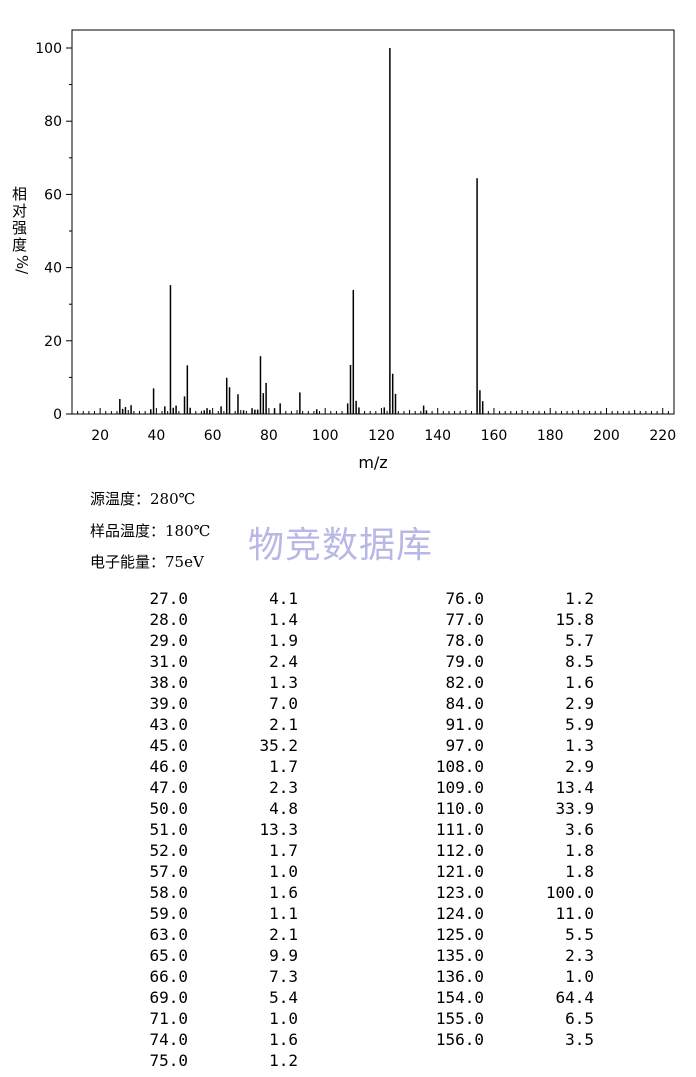  Describe the element at coordinates (510, 745) in the screenshot. I see `table-row: 97.0 1.3` at that location.